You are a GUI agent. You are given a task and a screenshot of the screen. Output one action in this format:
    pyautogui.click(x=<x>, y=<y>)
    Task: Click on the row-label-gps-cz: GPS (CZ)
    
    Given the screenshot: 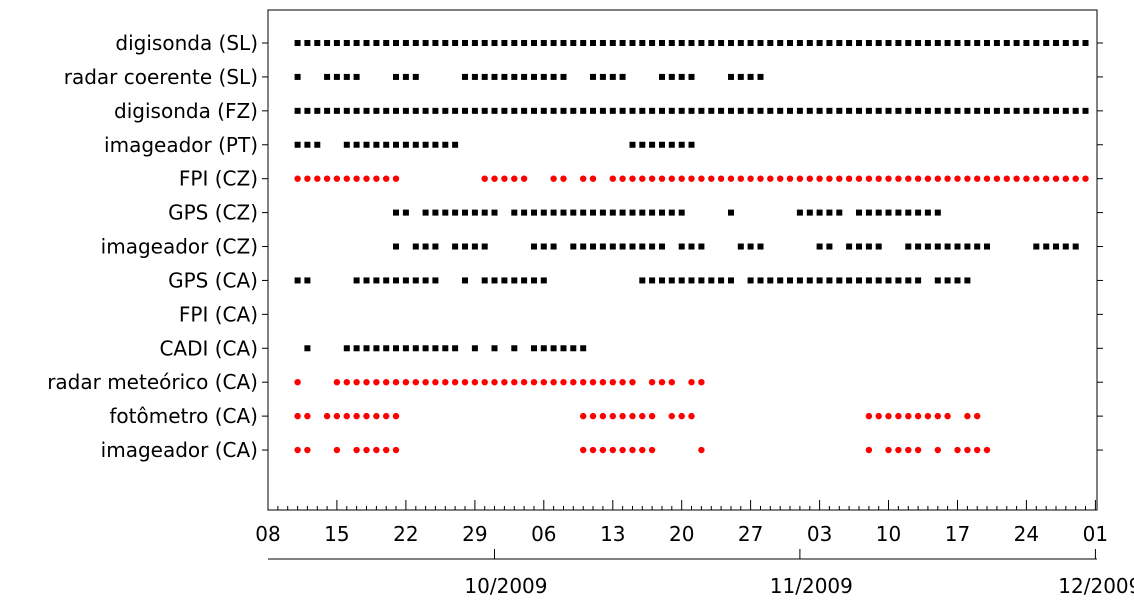 What is the action you would take?
    pyautogui.click(x=213, y=213)
    